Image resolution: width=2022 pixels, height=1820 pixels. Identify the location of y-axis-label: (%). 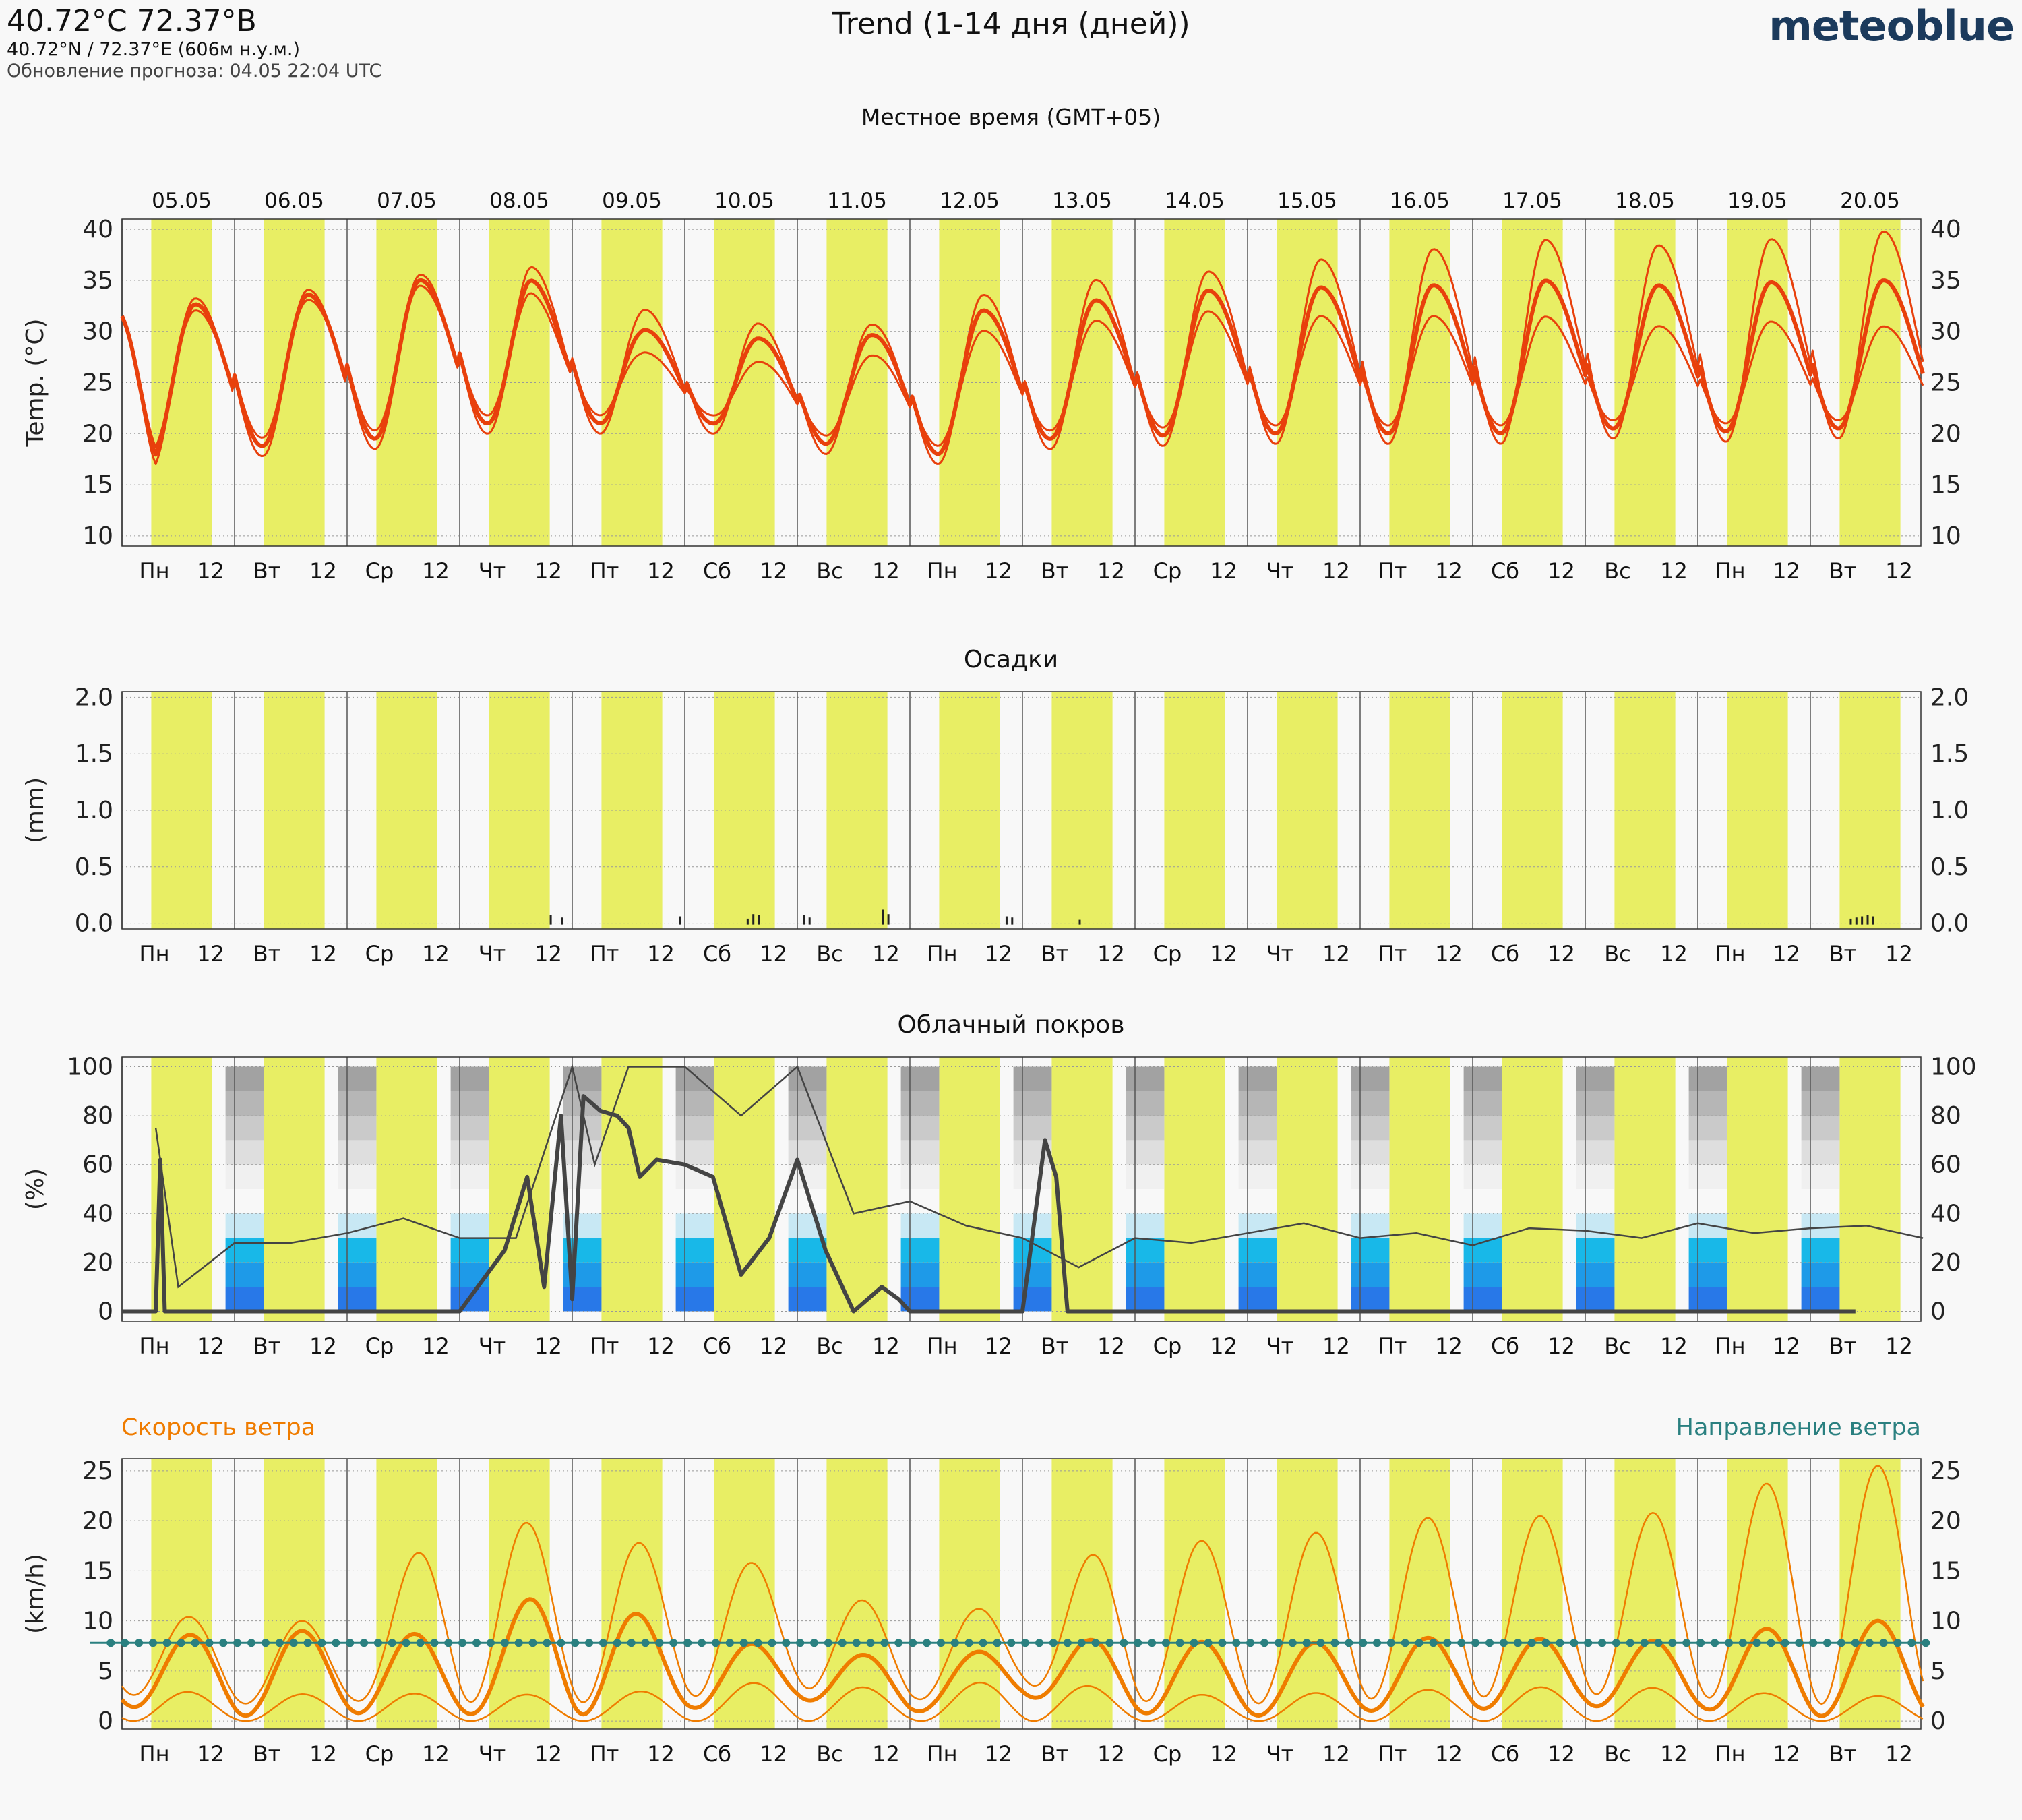
(35, 1189).